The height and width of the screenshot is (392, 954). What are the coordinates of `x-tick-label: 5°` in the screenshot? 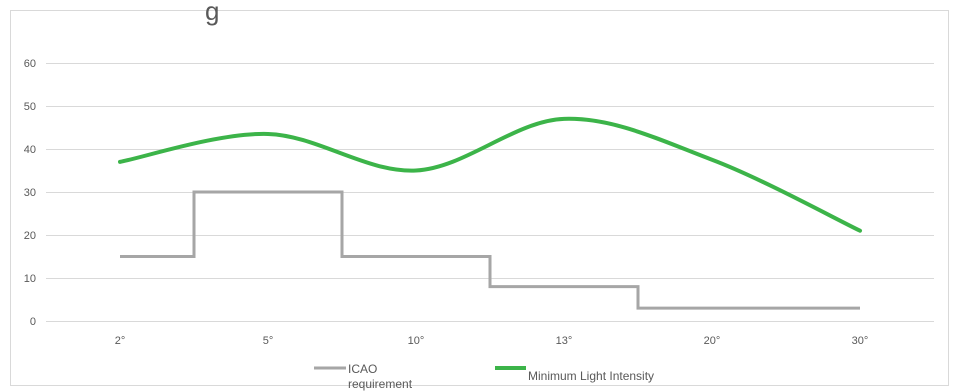 It's located at (268, 341).